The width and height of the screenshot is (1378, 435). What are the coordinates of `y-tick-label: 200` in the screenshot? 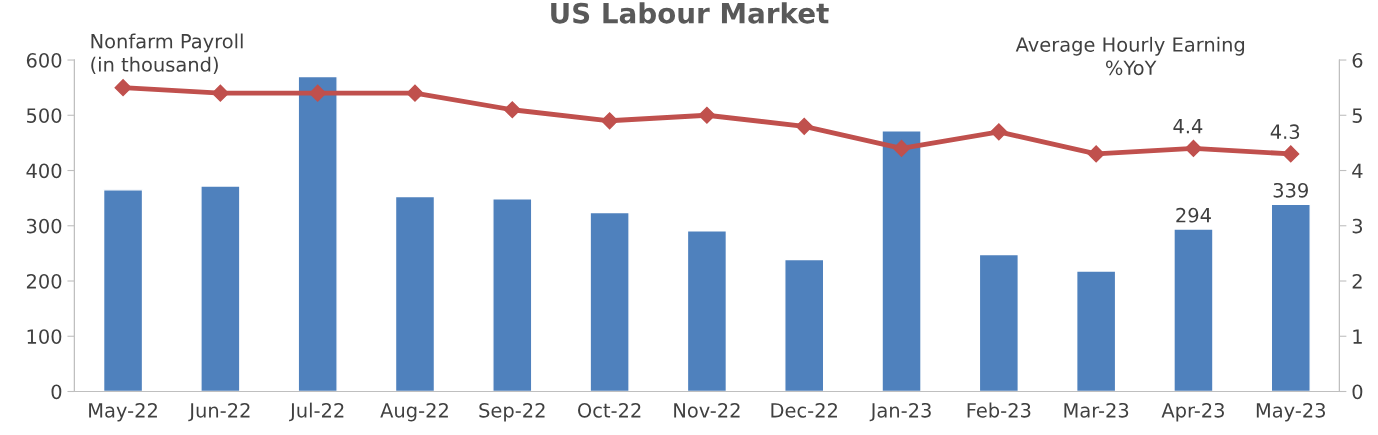 It's located at (44, 281).